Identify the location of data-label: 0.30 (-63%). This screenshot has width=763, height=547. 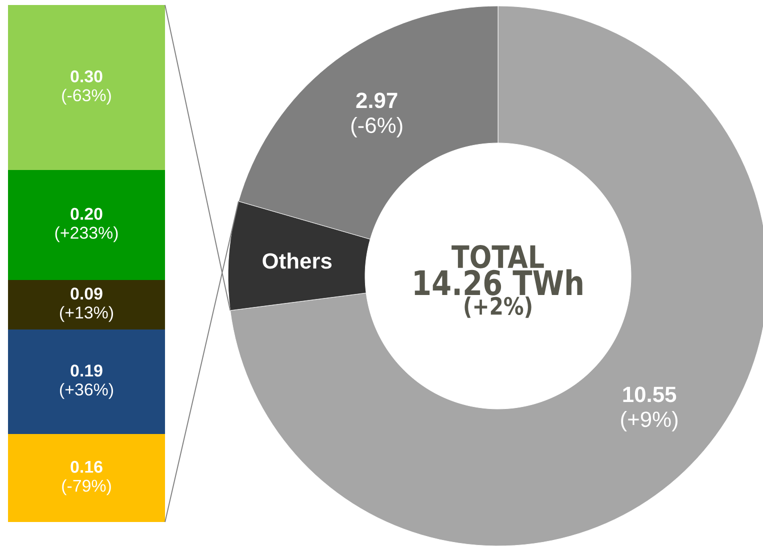
(86, 87).